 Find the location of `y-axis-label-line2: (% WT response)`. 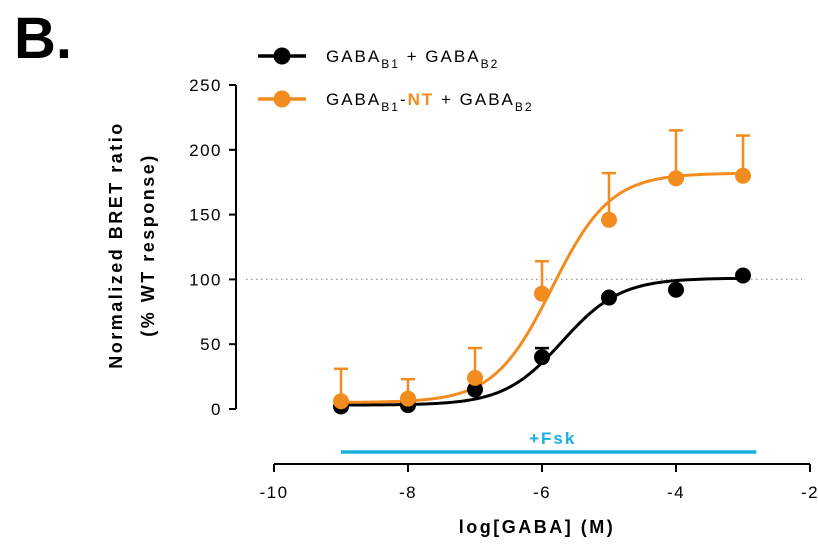

y-axis-label-line2: (% WT response) is located at coordinates (148, 245).